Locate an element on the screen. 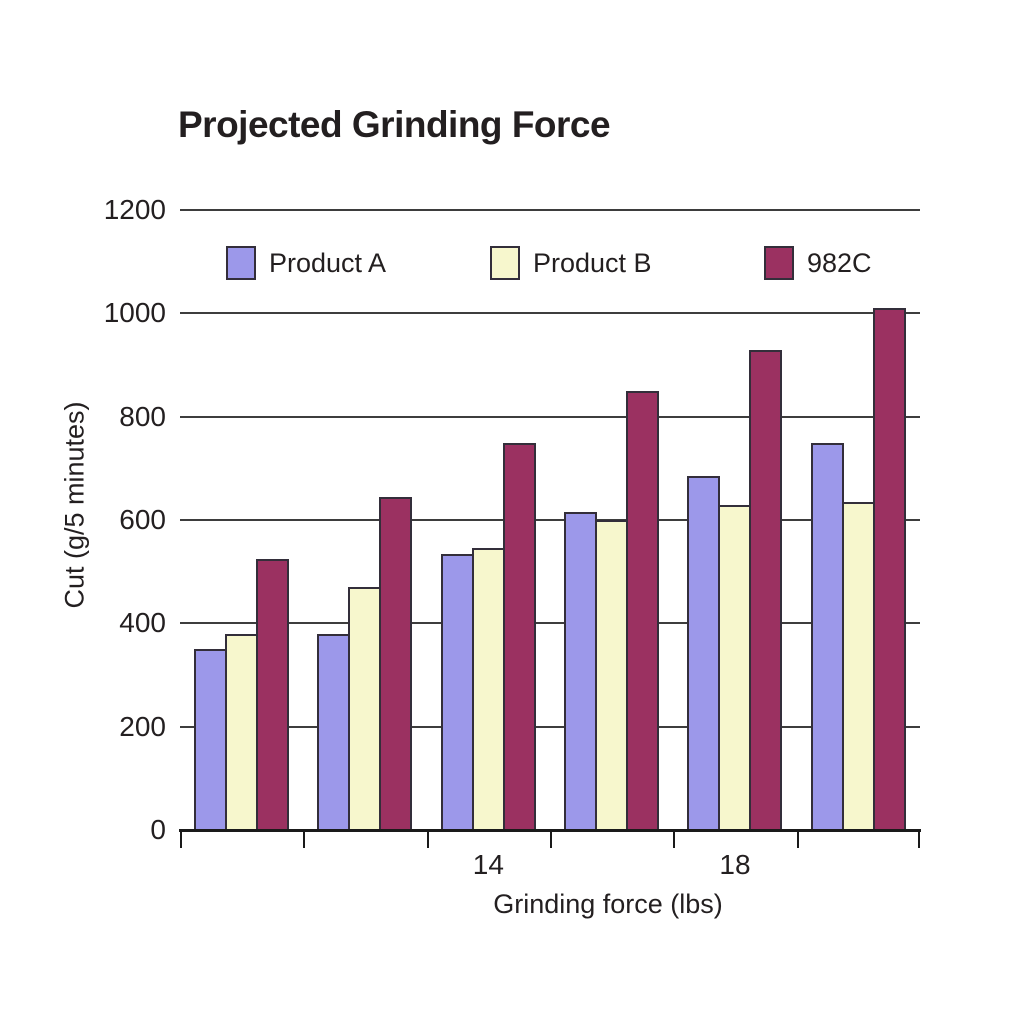  y-tick-label-400: 400 is located at coordinates (142, 623).